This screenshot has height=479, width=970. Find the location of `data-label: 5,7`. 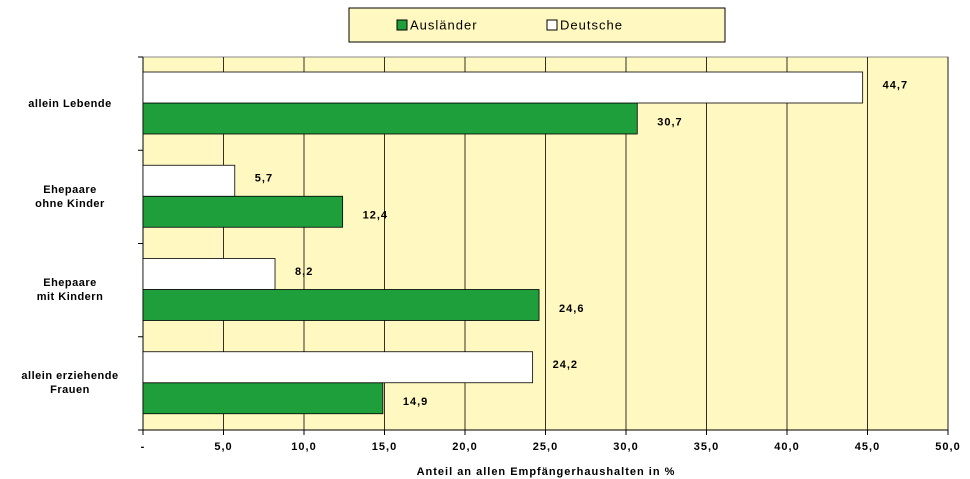

data-label: 5,7 is located at coordinates (264, 179).